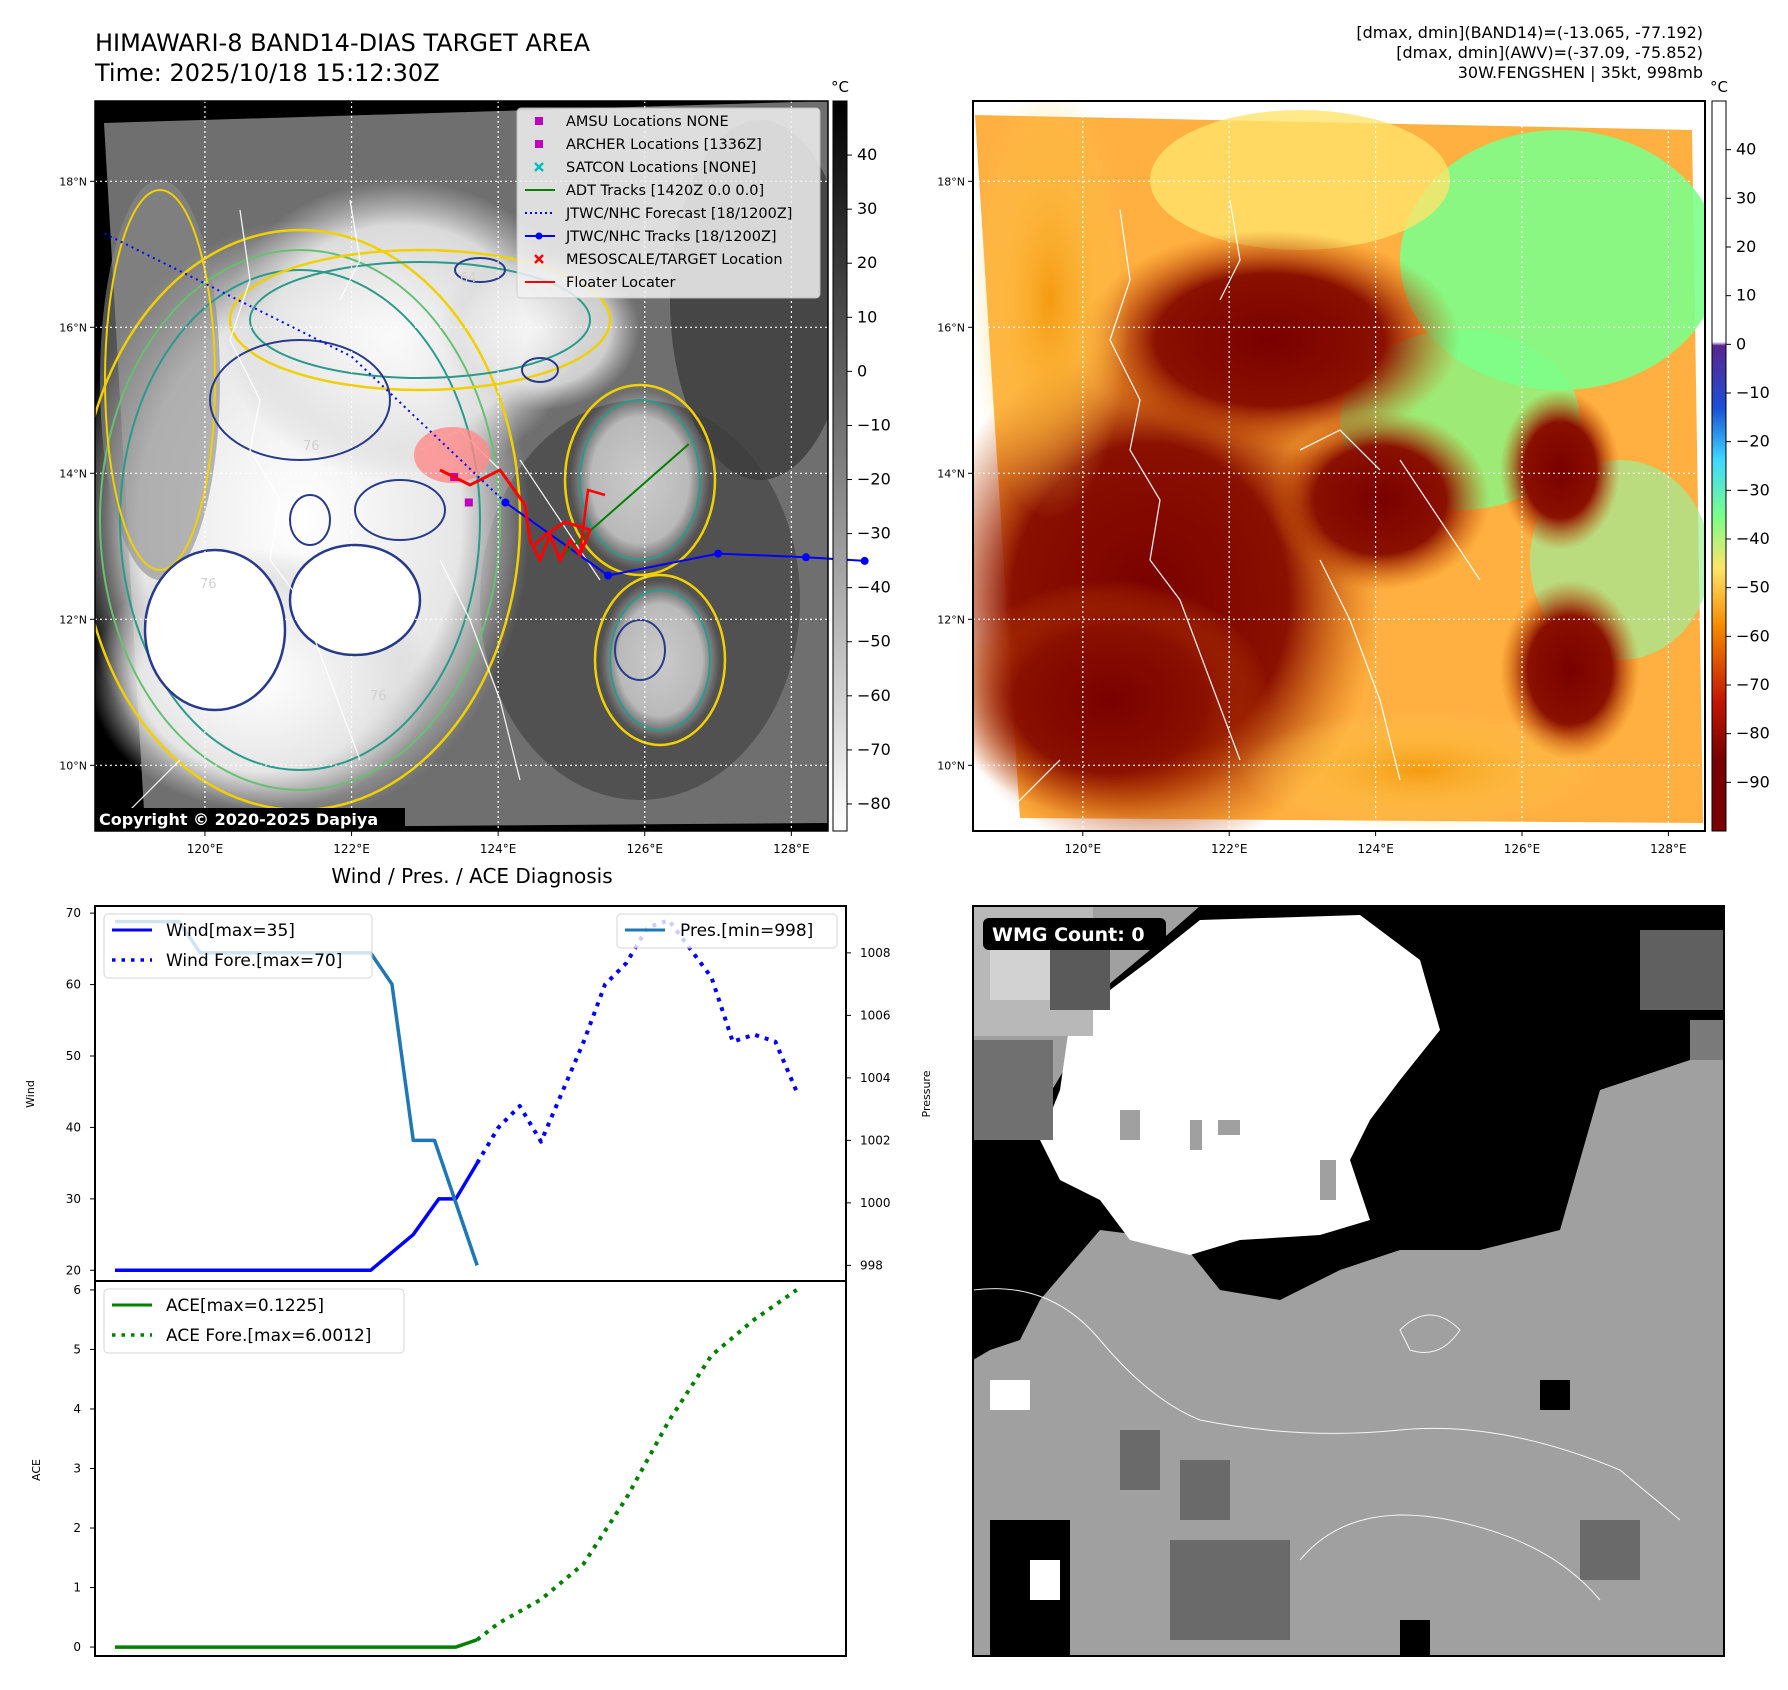 This screenshot has height=1690, width=1788. I want to click on legend-box, so click(668, 203).